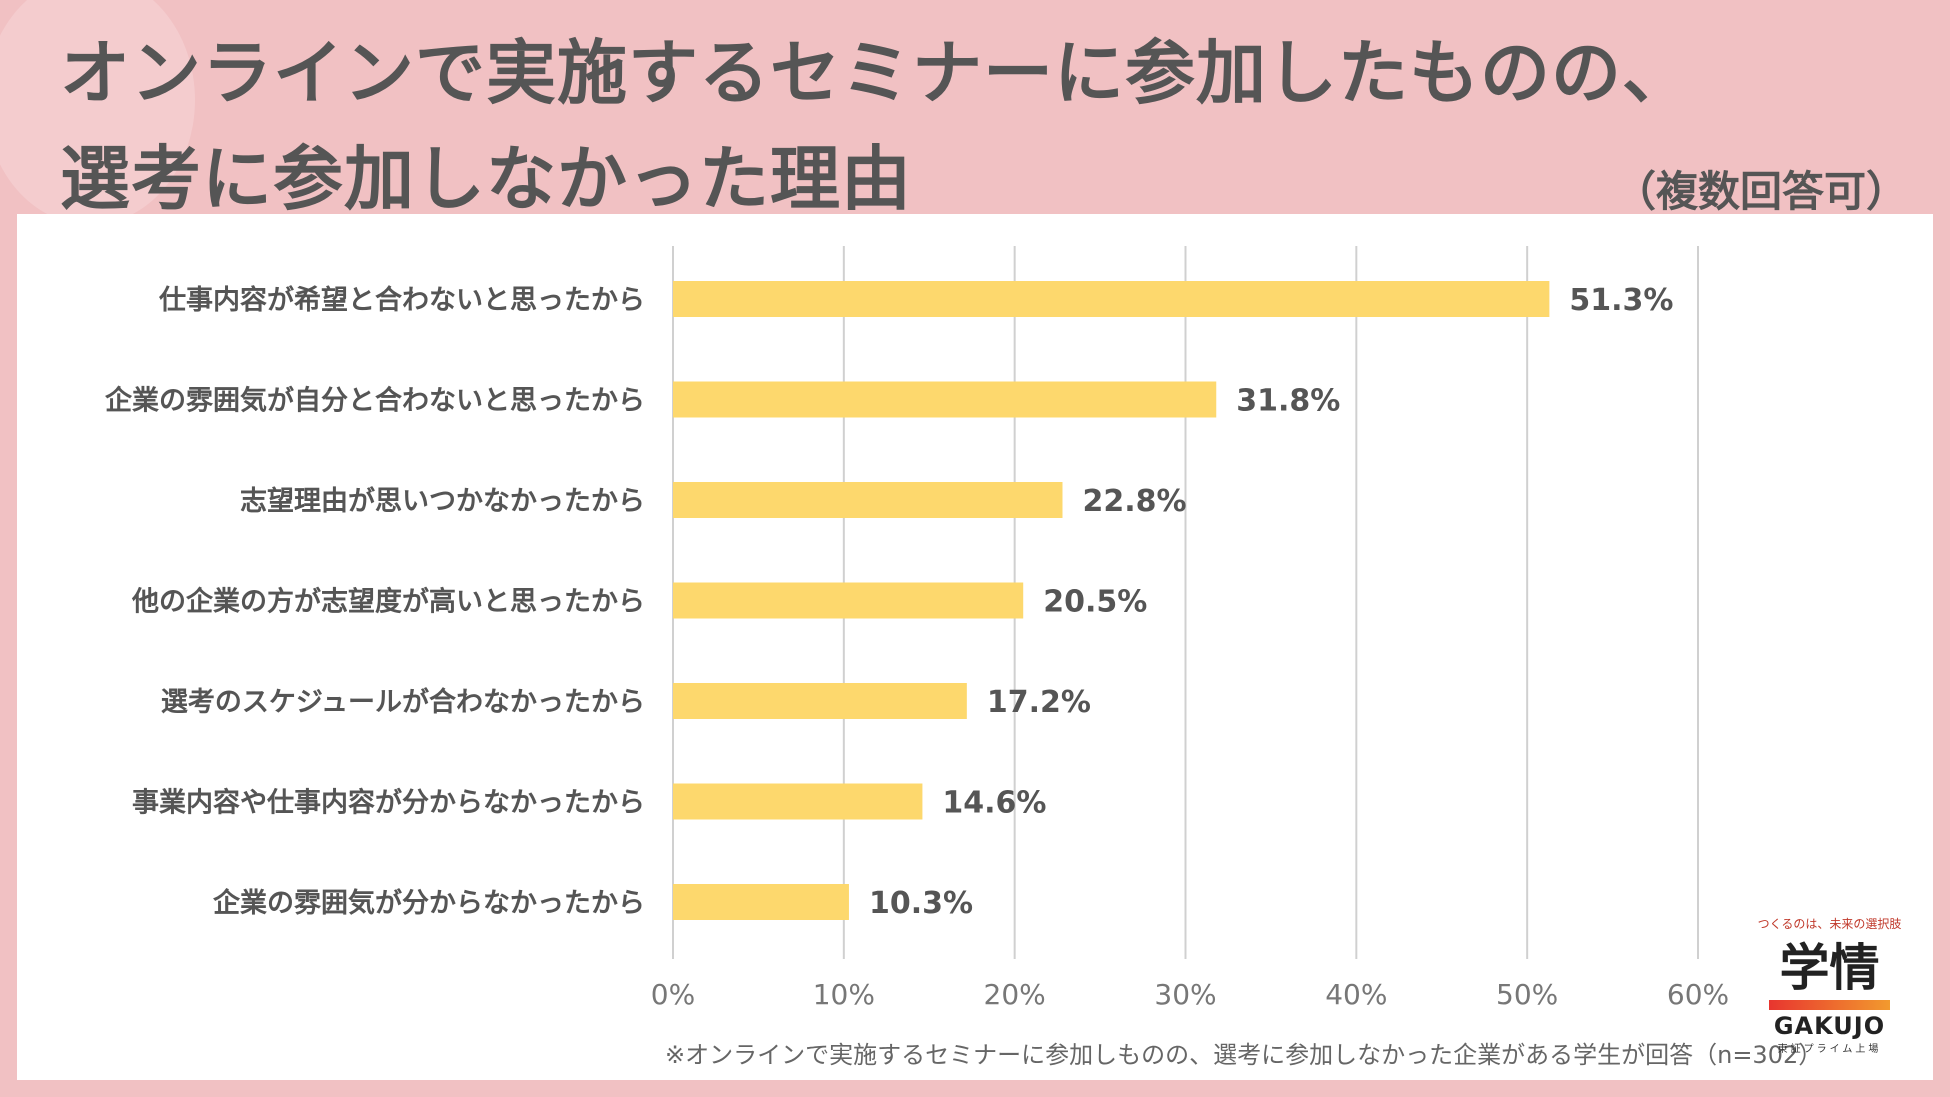 This screenshot has height=1097, width=1950. Describe the element at coordinates (442, 501) in the screenshot. I see `category-label-3: 志望理由が思いつかなかったから` at that location.